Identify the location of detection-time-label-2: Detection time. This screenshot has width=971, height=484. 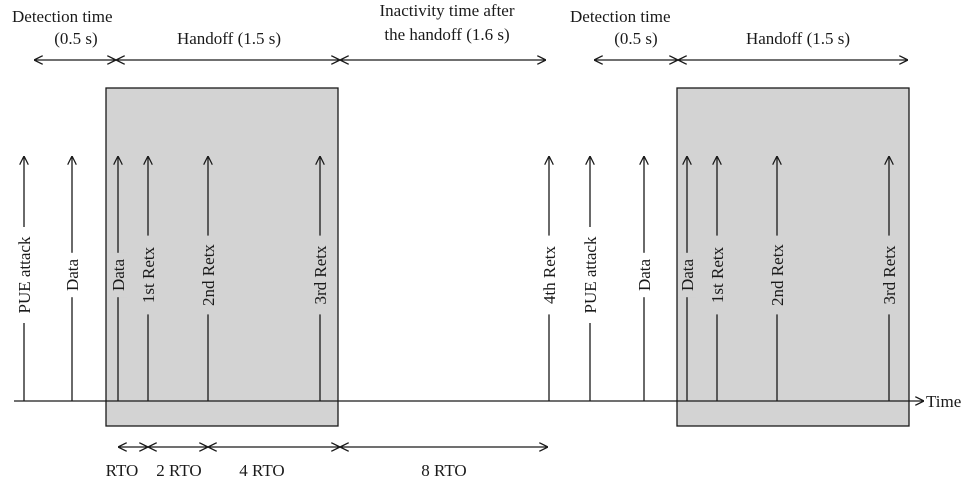
(620, 16).